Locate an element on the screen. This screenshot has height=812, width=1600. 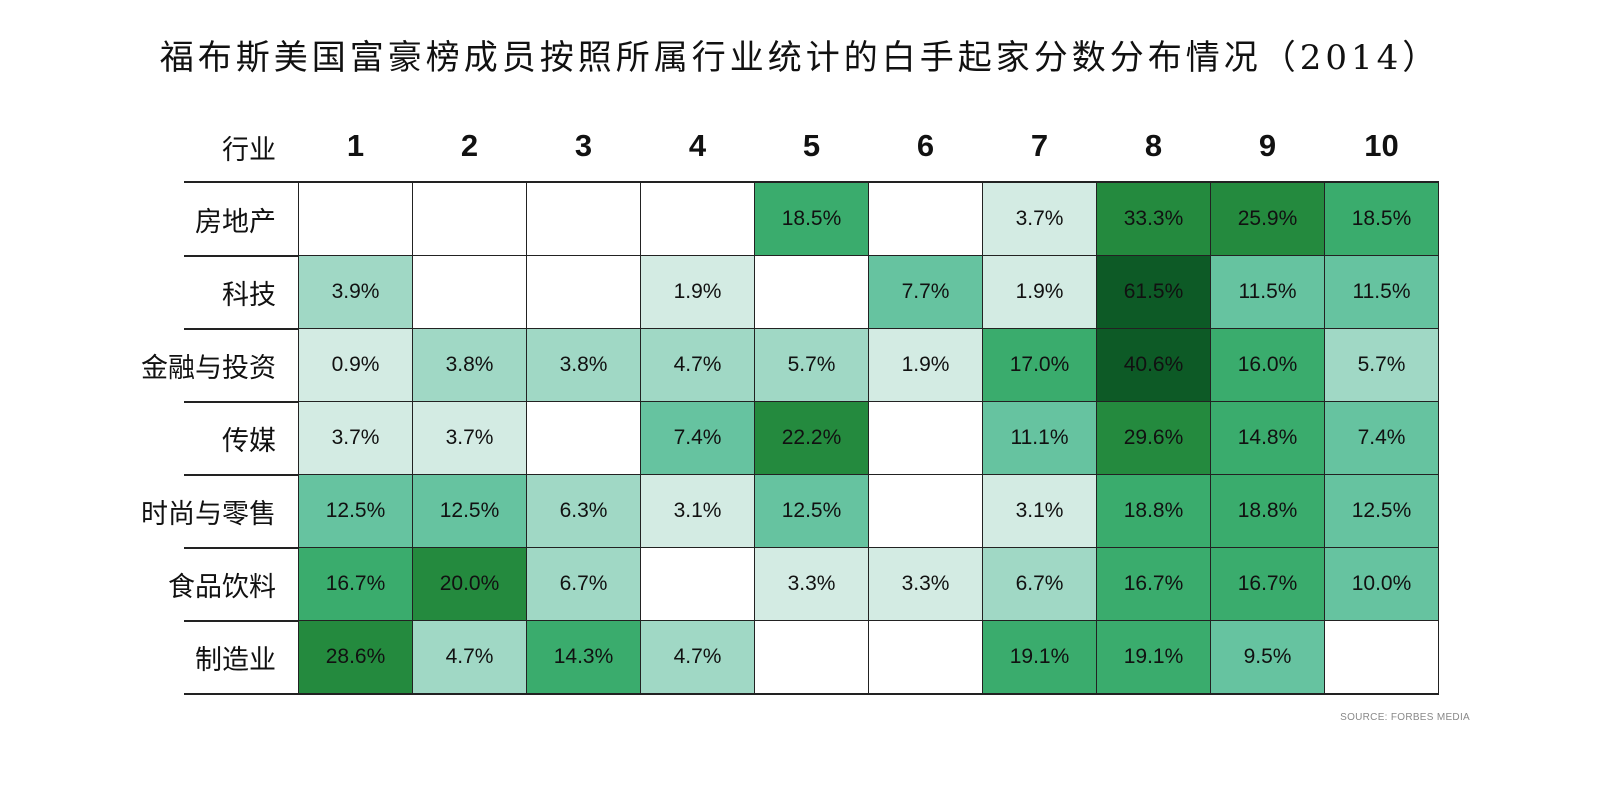
heatmap-cell: 14.8% is located at coordinates (1267, 438).